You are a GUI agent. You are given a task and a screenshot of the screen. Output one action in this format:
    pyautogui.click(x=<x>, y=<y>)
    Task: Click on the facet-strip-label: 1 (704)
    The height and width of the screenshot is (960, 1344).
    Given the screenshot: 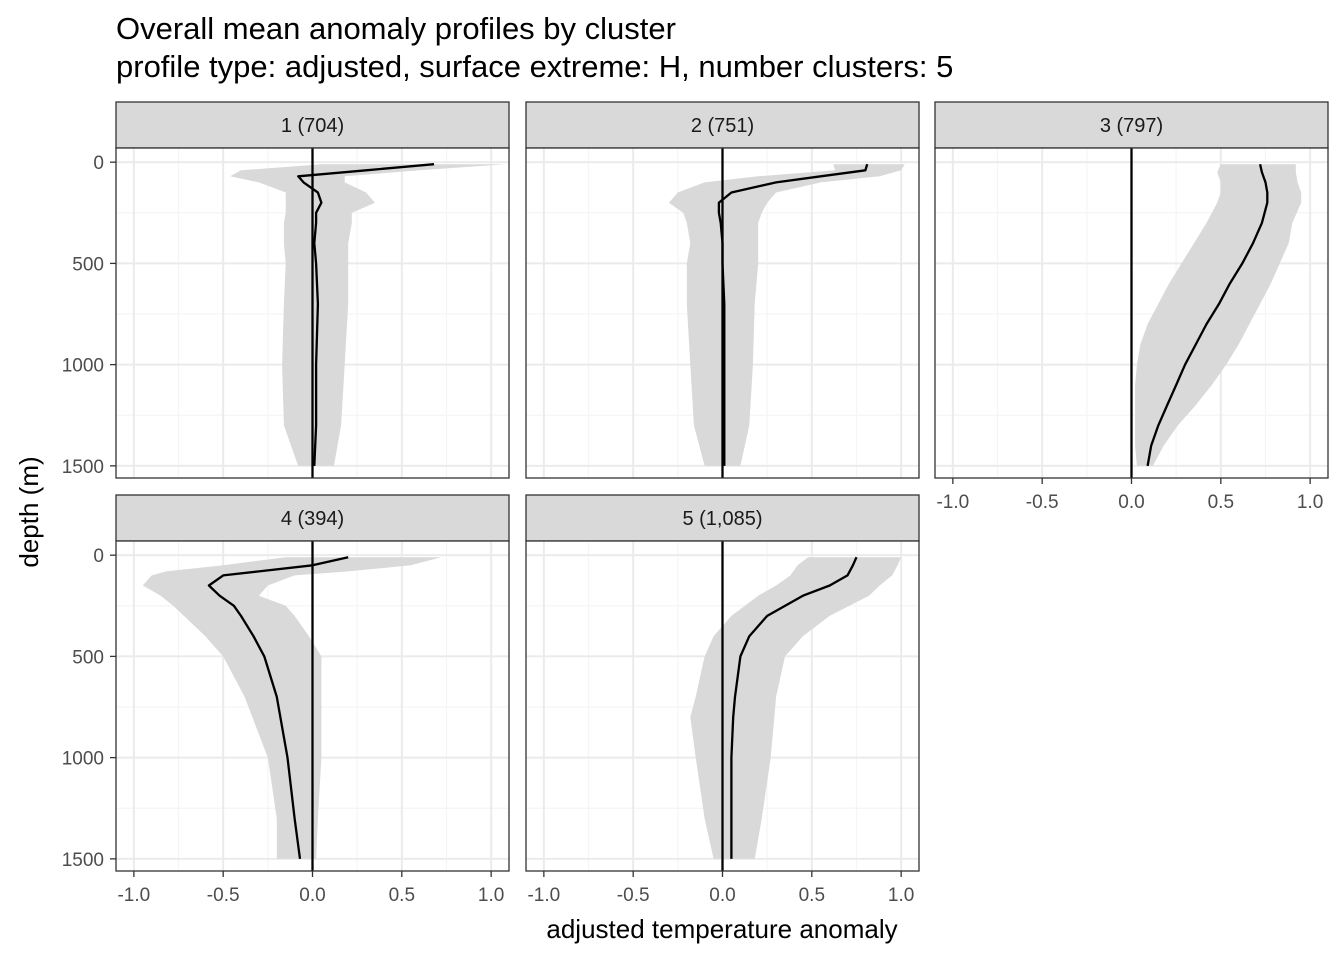 What is the action you would take?
    pyautogui.click(x=312, y=126)
    